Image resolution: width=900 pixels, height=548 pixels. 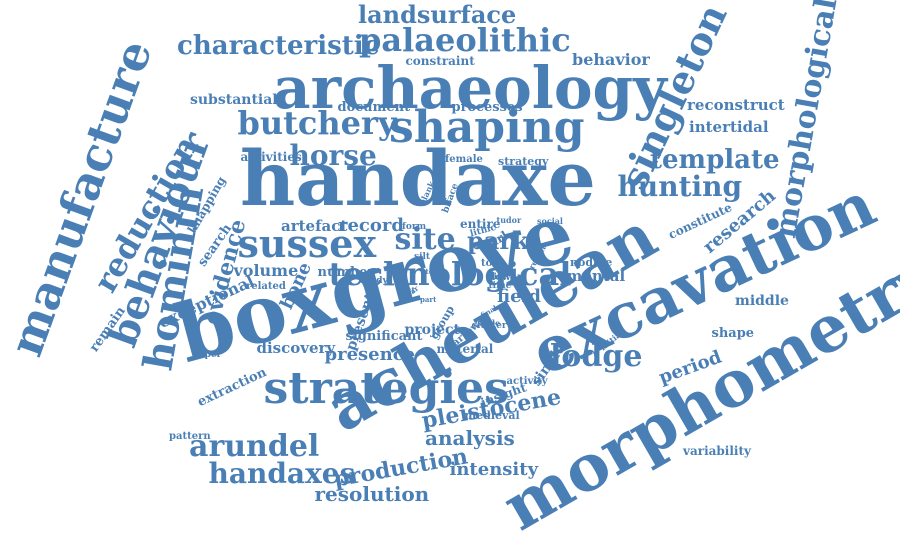 What do you see at coordinates (494, 469) in the screenshot?
I see `word-intensity: intensity` at bounding box center [494, 469].